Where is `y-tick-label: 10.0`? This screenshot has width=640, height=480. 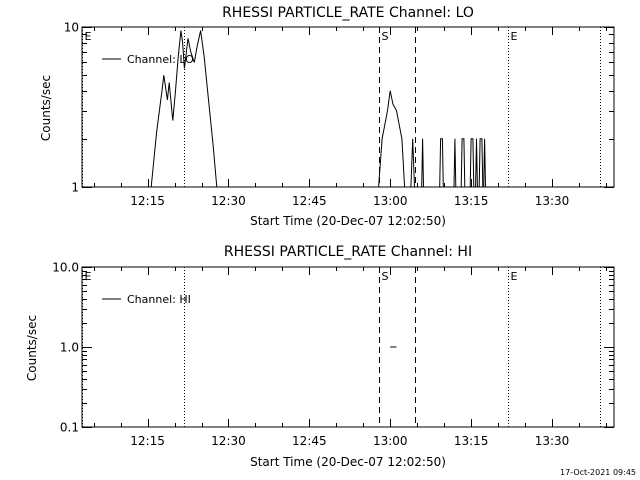 y-tick-label: 10.0 is located at coordinates (65, 268).